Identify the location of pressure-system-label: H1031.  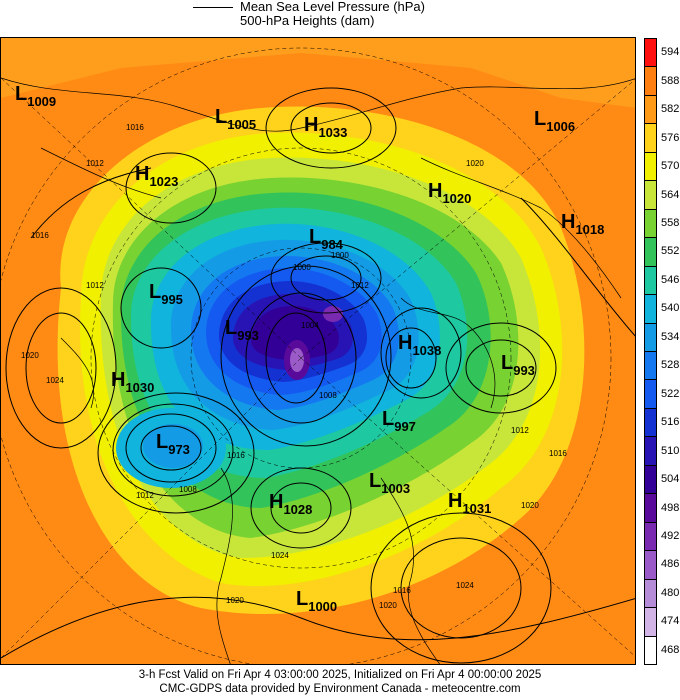
(469, 503).